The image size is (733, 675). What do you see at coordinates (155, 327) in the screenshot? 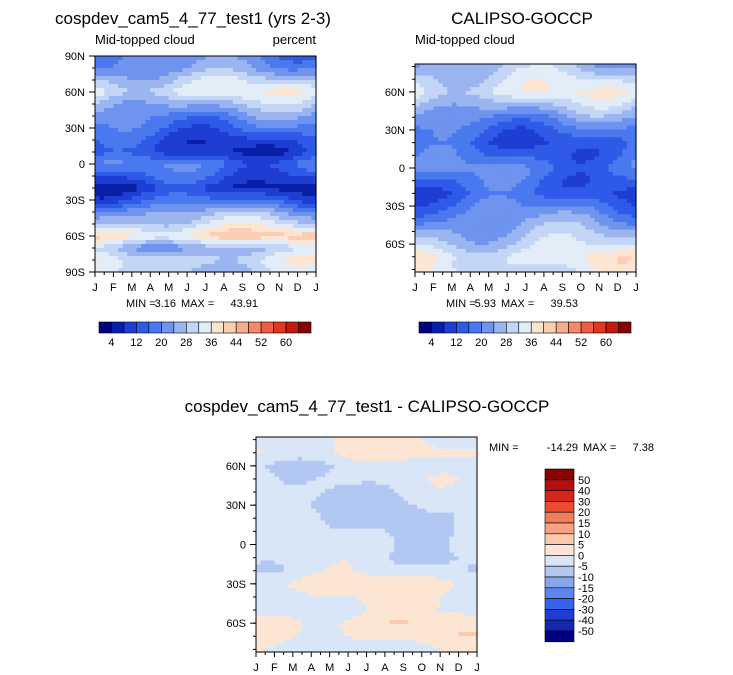
I see `colorbar-swatch` at bounding box center [155, 327].